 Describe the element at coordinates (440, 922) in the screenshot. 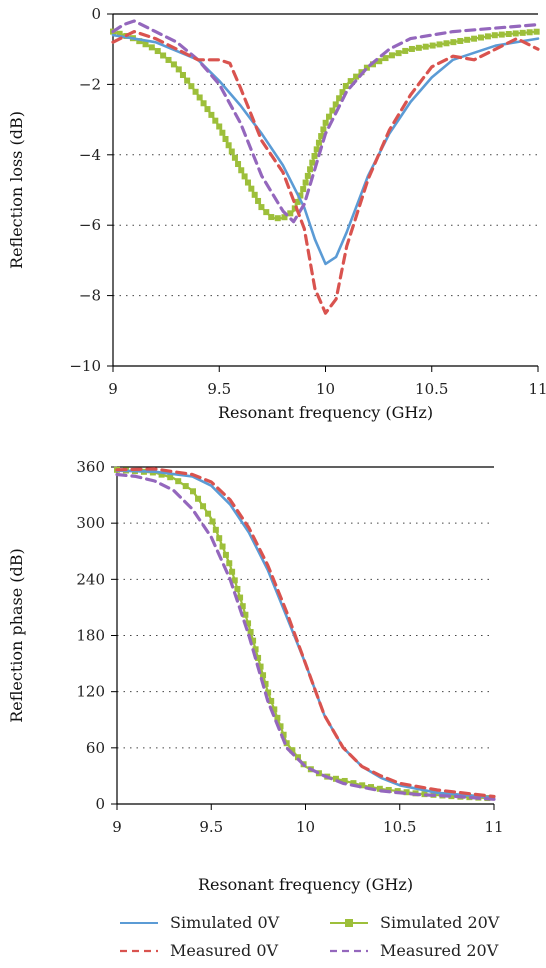

I see `legend-label: Simulated 20V` at that location.